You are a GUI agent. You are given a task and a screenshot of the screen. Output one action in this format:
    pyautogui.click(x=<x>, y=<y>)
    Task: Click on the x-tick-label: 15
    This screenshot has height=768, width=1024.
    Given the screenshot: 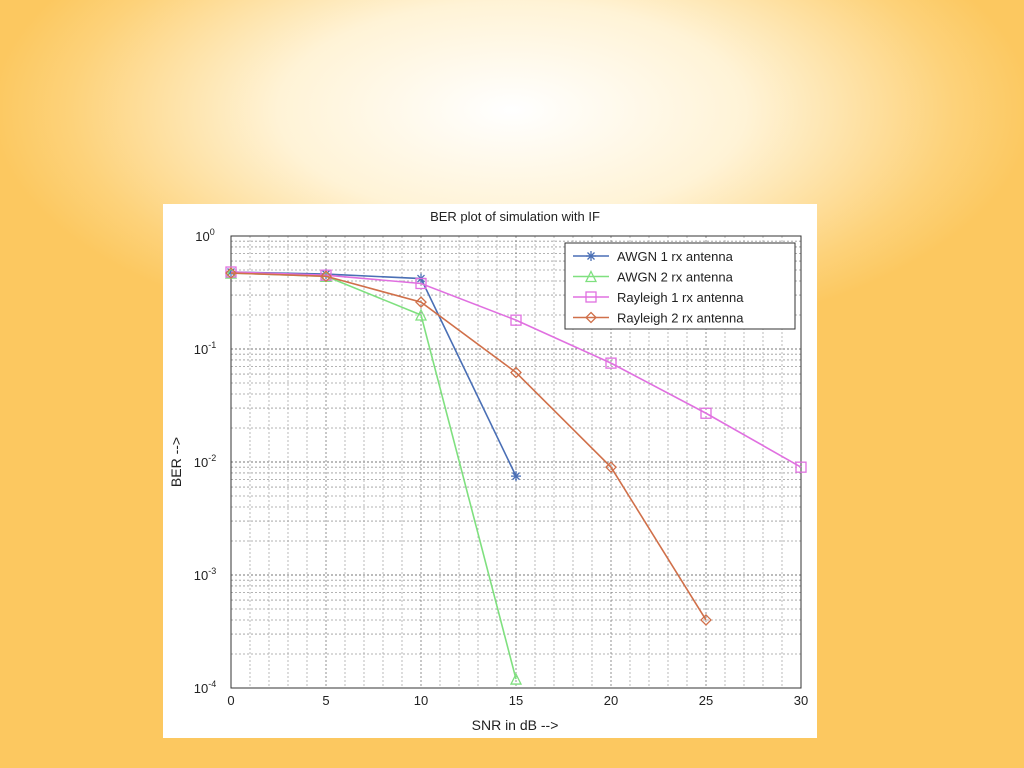 What is the action you would take?
    pyautogui.click(x=516, y=700)
    